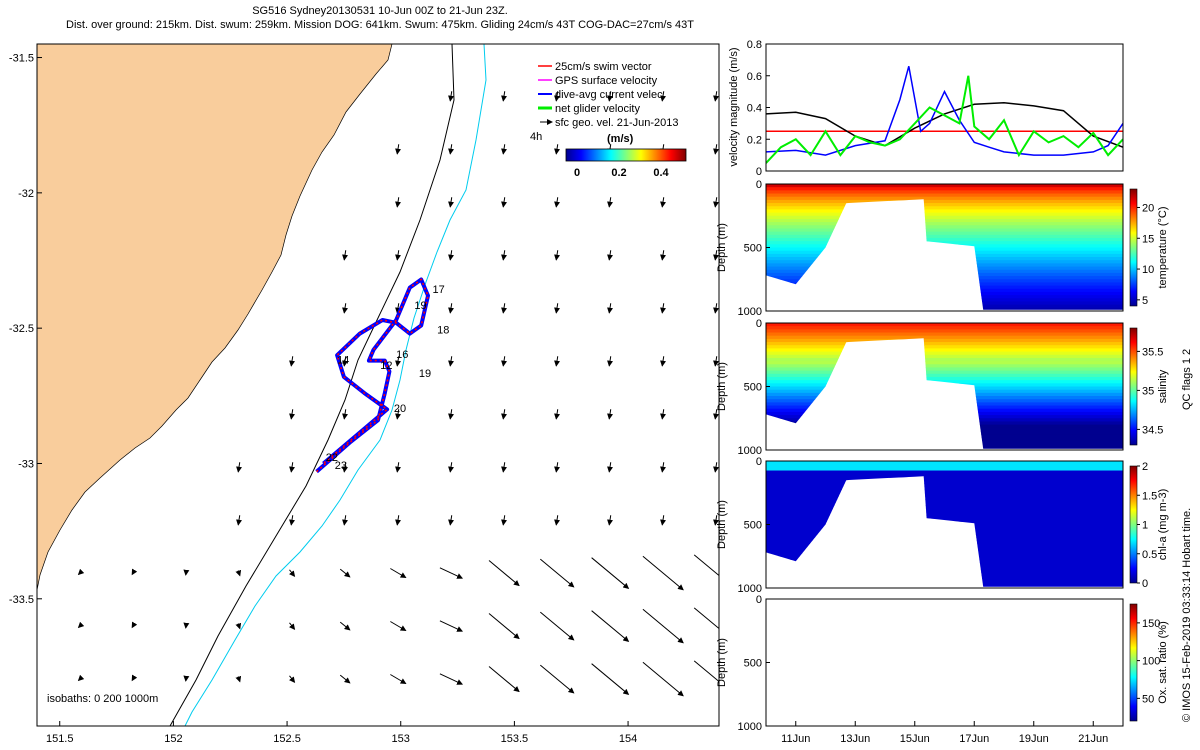 The image size is (1200, 750). Describe the element at coordinates (1163, 662) in the screenshot. I see `colorbar-label: Ox. sat. ratio (%)` at that location.